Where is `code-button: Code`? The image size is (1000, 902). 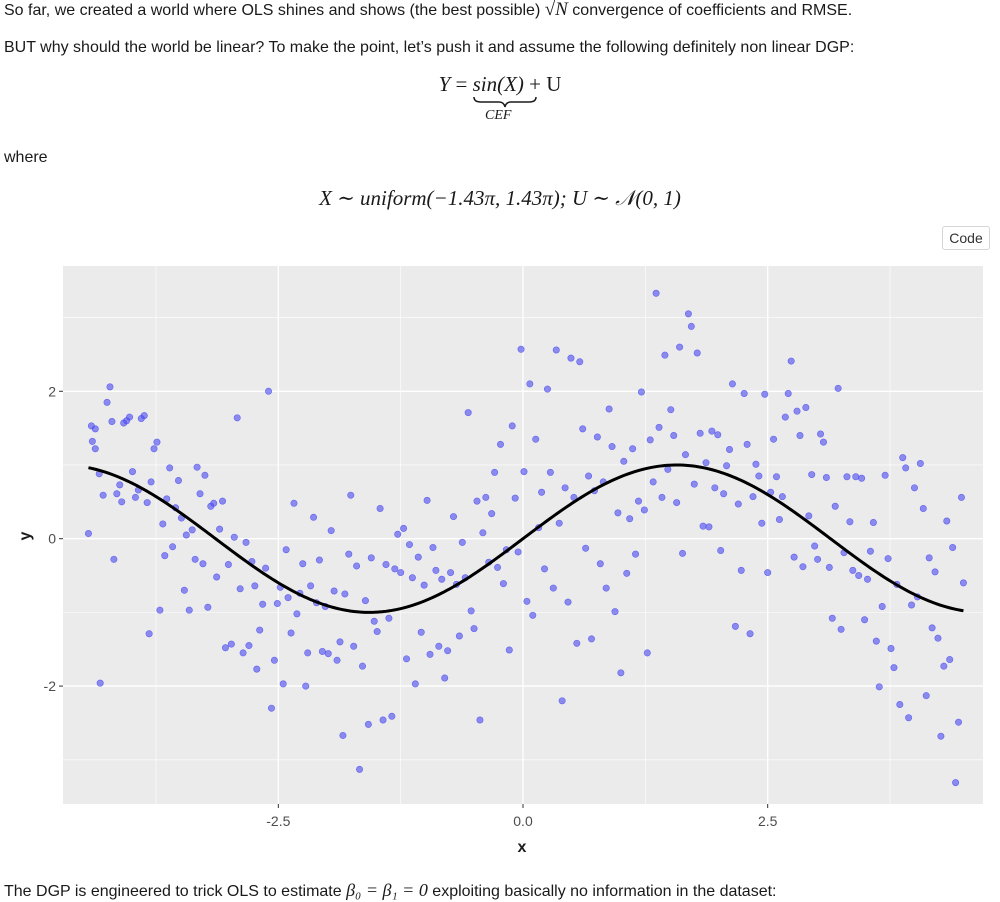
code-button: Code is located at coordinates (966, 238).